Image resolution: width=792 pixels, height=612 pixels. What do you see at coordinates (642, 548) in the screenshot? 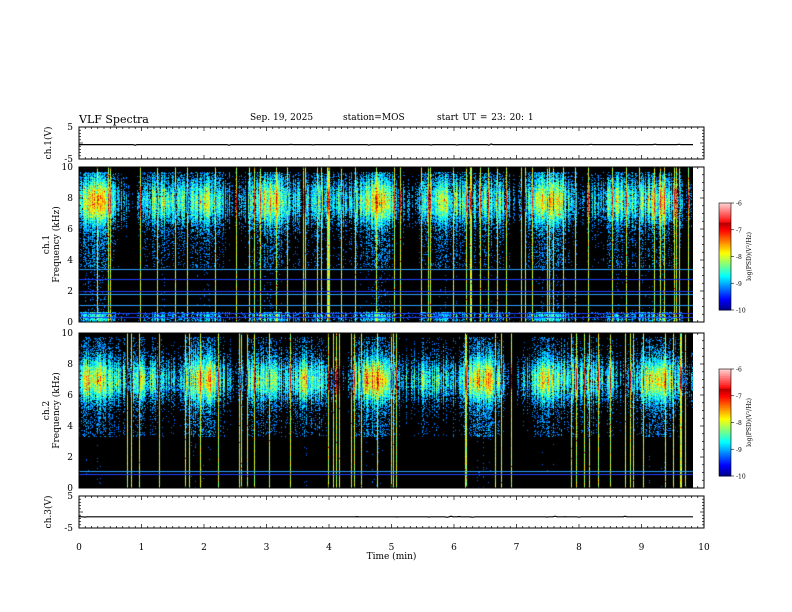
I see `x-tick-label: 9` at bounding box center [642, 548].